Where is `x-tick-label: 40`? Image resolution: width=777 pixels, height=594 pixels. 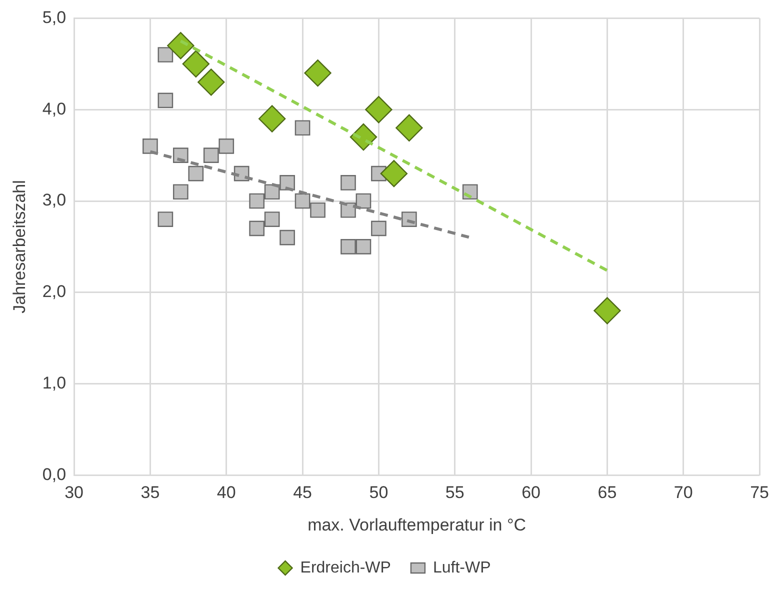 x-tick-label: 40 is located at coordinates (226, 492).